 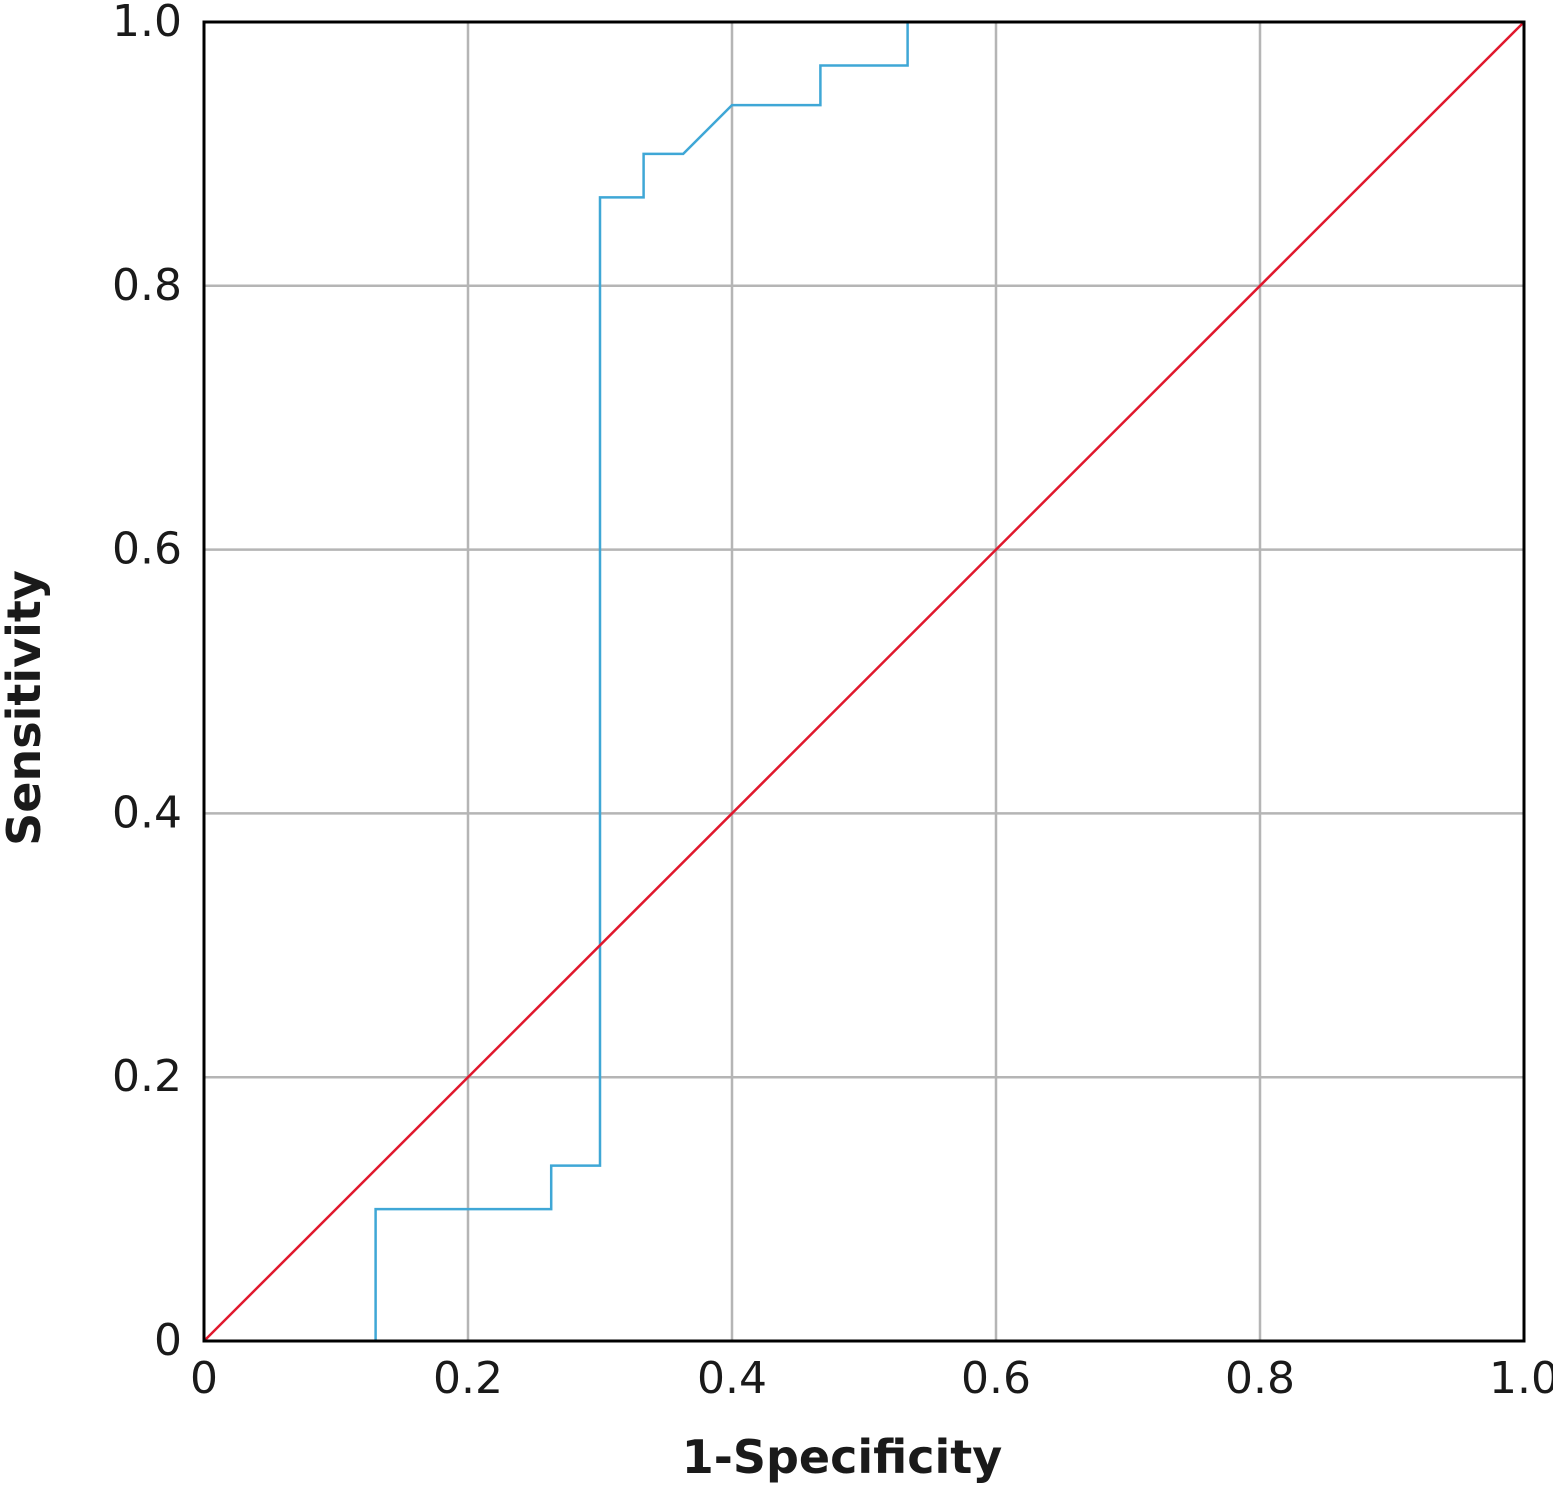 I want to click on x-tick-label: 0.8, so click(x=1260, y=1378).